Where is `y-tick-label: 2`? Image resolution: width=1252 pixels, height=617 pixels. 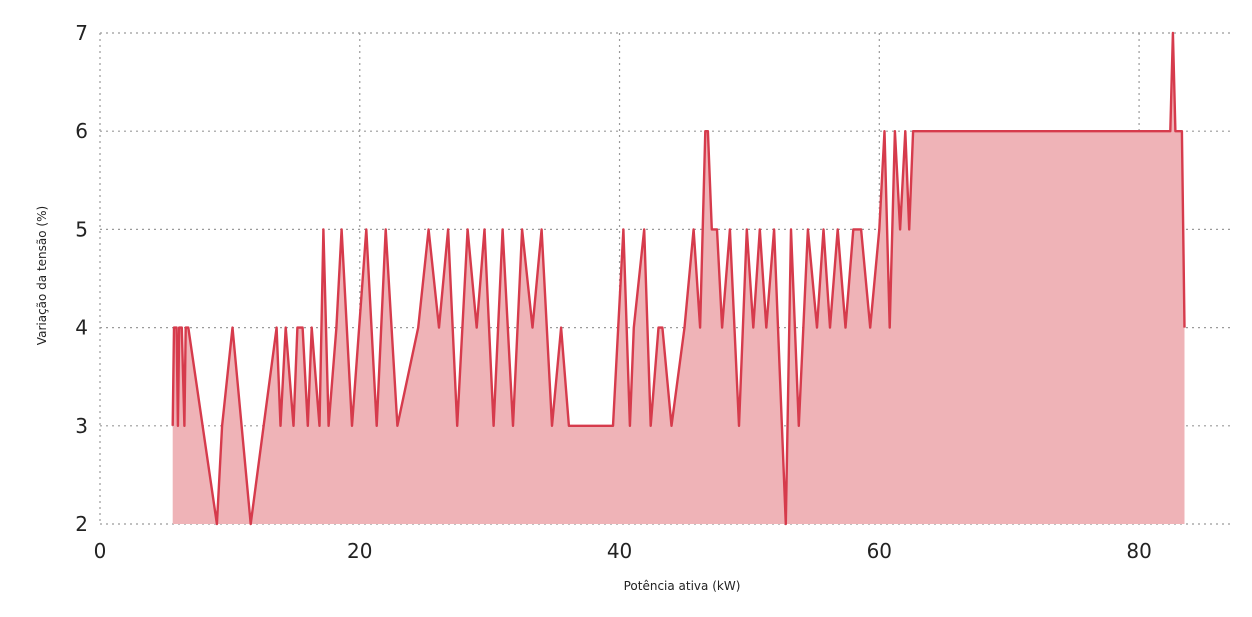 y-tick-label: 2 is located at coordinates (81, 524).